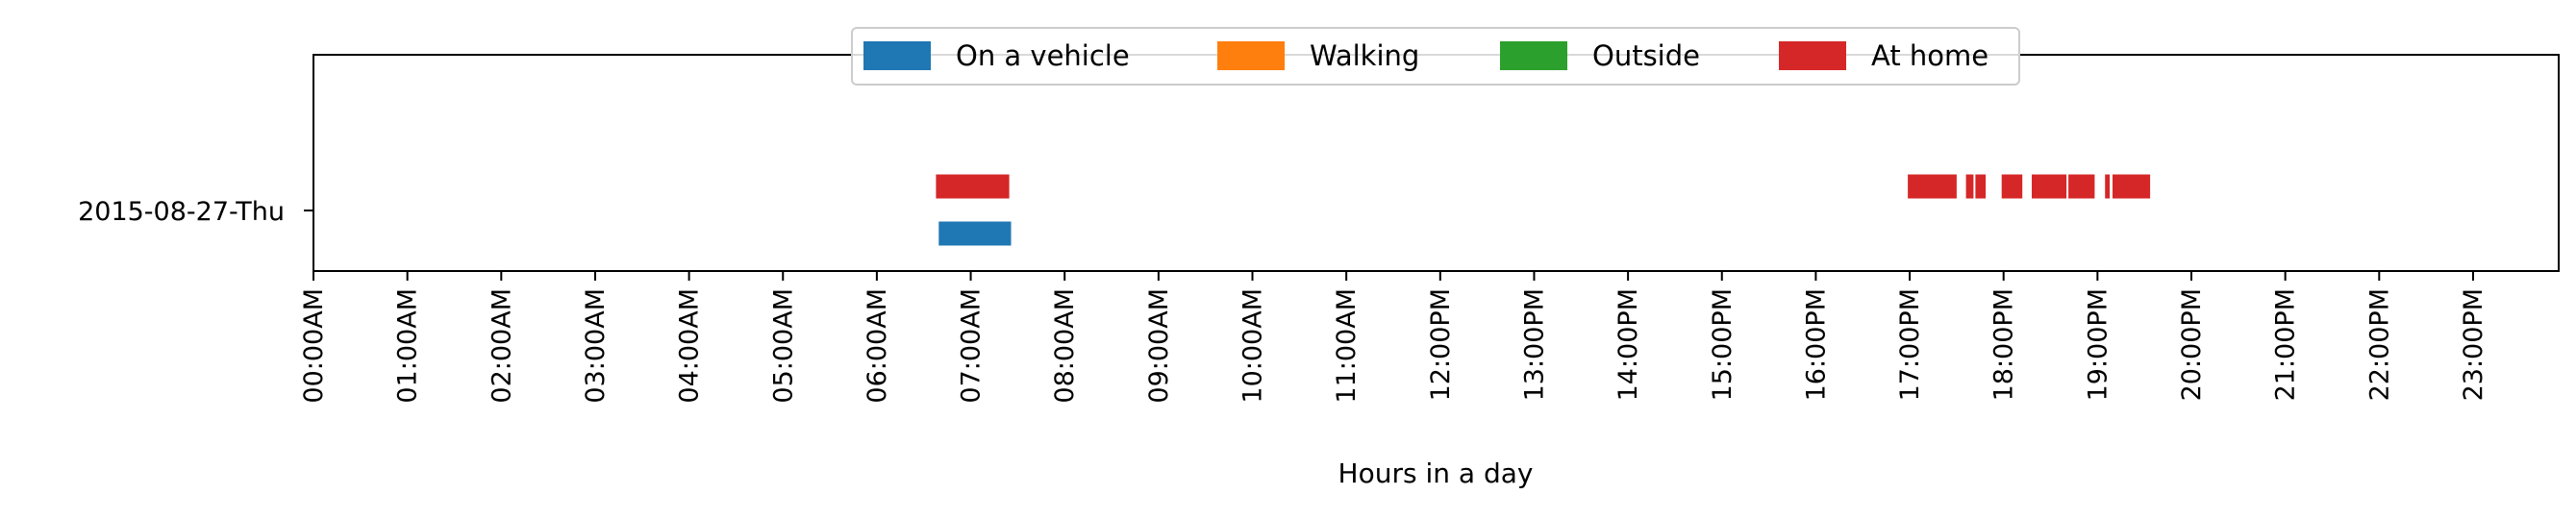 This screenshot has width=2576, height=519. I want to click on legend: On a vehicle Walking Outside At home, so click(1435, 56).